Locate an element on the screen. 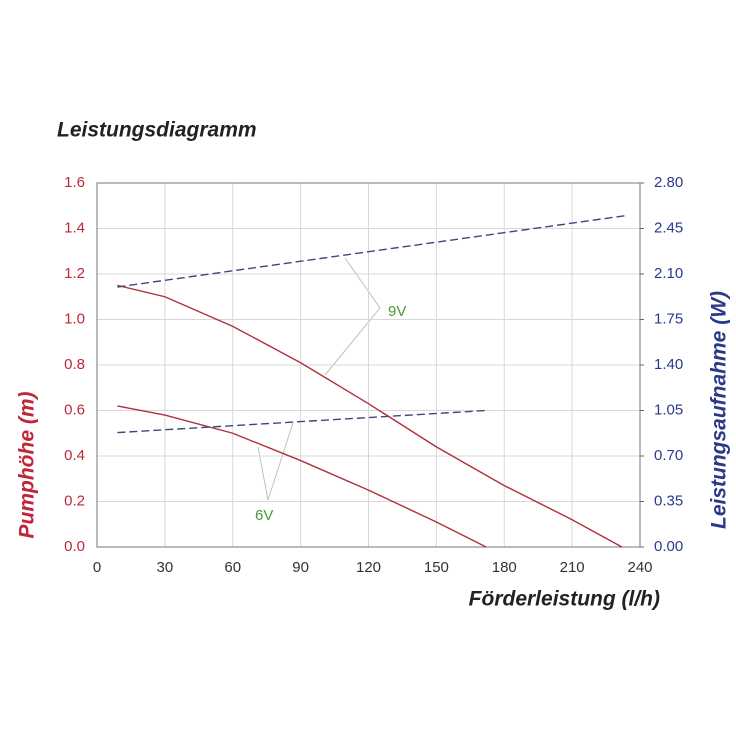 Image resolution: width=736 pixels, height=741 pixels. y2-tick-label: 0.70 is located at coordinates (668, 455).